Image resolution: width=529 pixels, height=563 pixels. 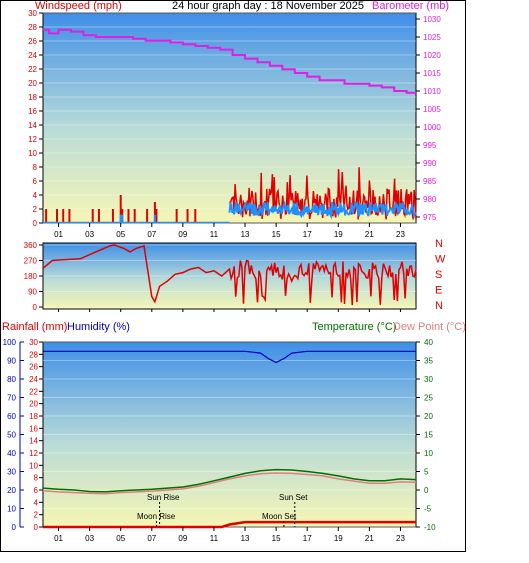 What do you see at coordinates (338, 538) in the screenshot?
I see `bottom-hour-tick-label: 19` at bounding box center [338, 538].